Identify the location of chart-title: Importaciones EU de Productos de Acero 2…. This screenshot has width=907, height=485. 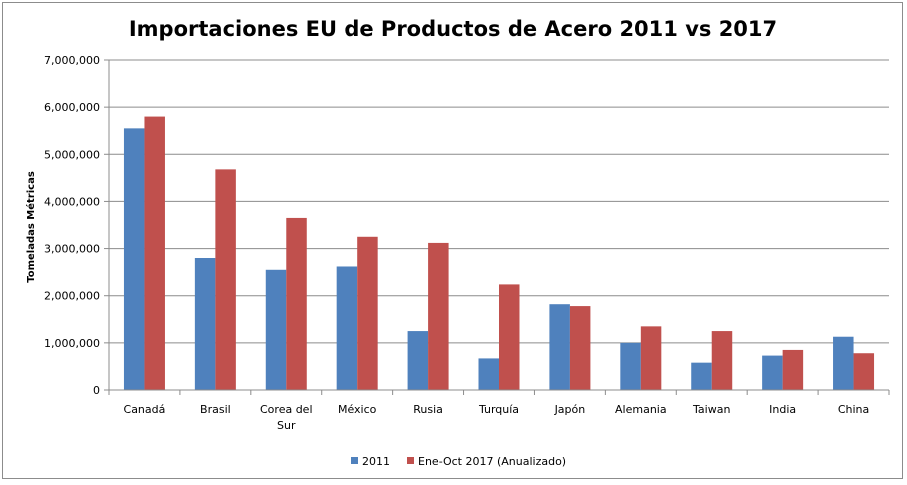
(453, 29).